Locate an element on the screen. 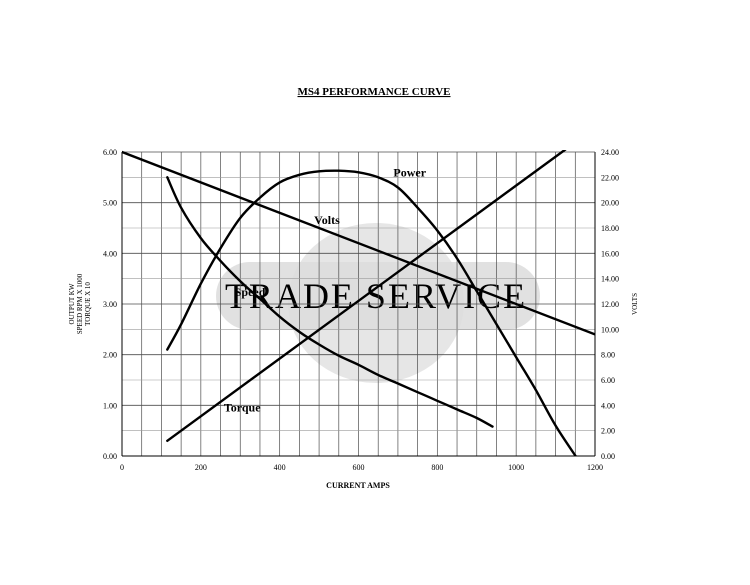  y2-tick-label: 14.00 is located at coordinates (610, 279).